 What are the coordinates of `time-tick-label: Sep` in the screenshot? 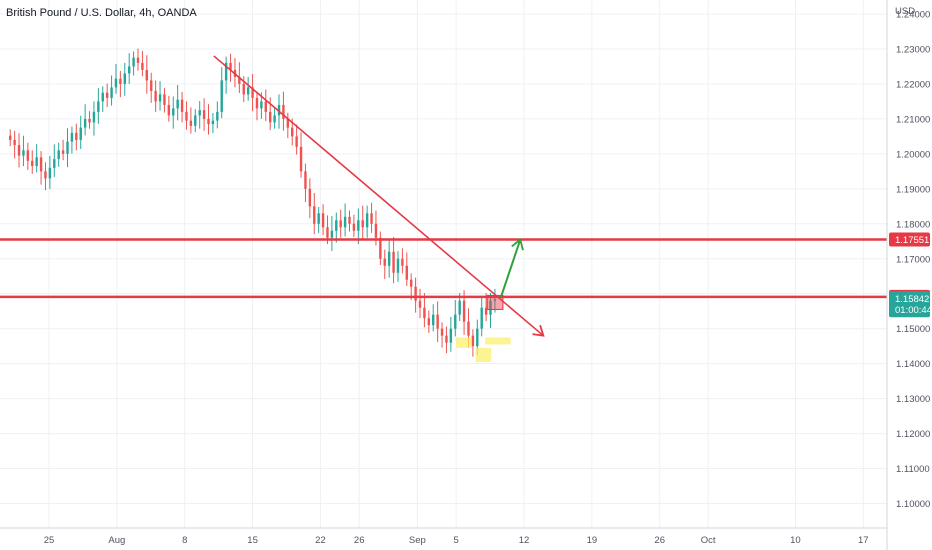 It's located at (417, 540).